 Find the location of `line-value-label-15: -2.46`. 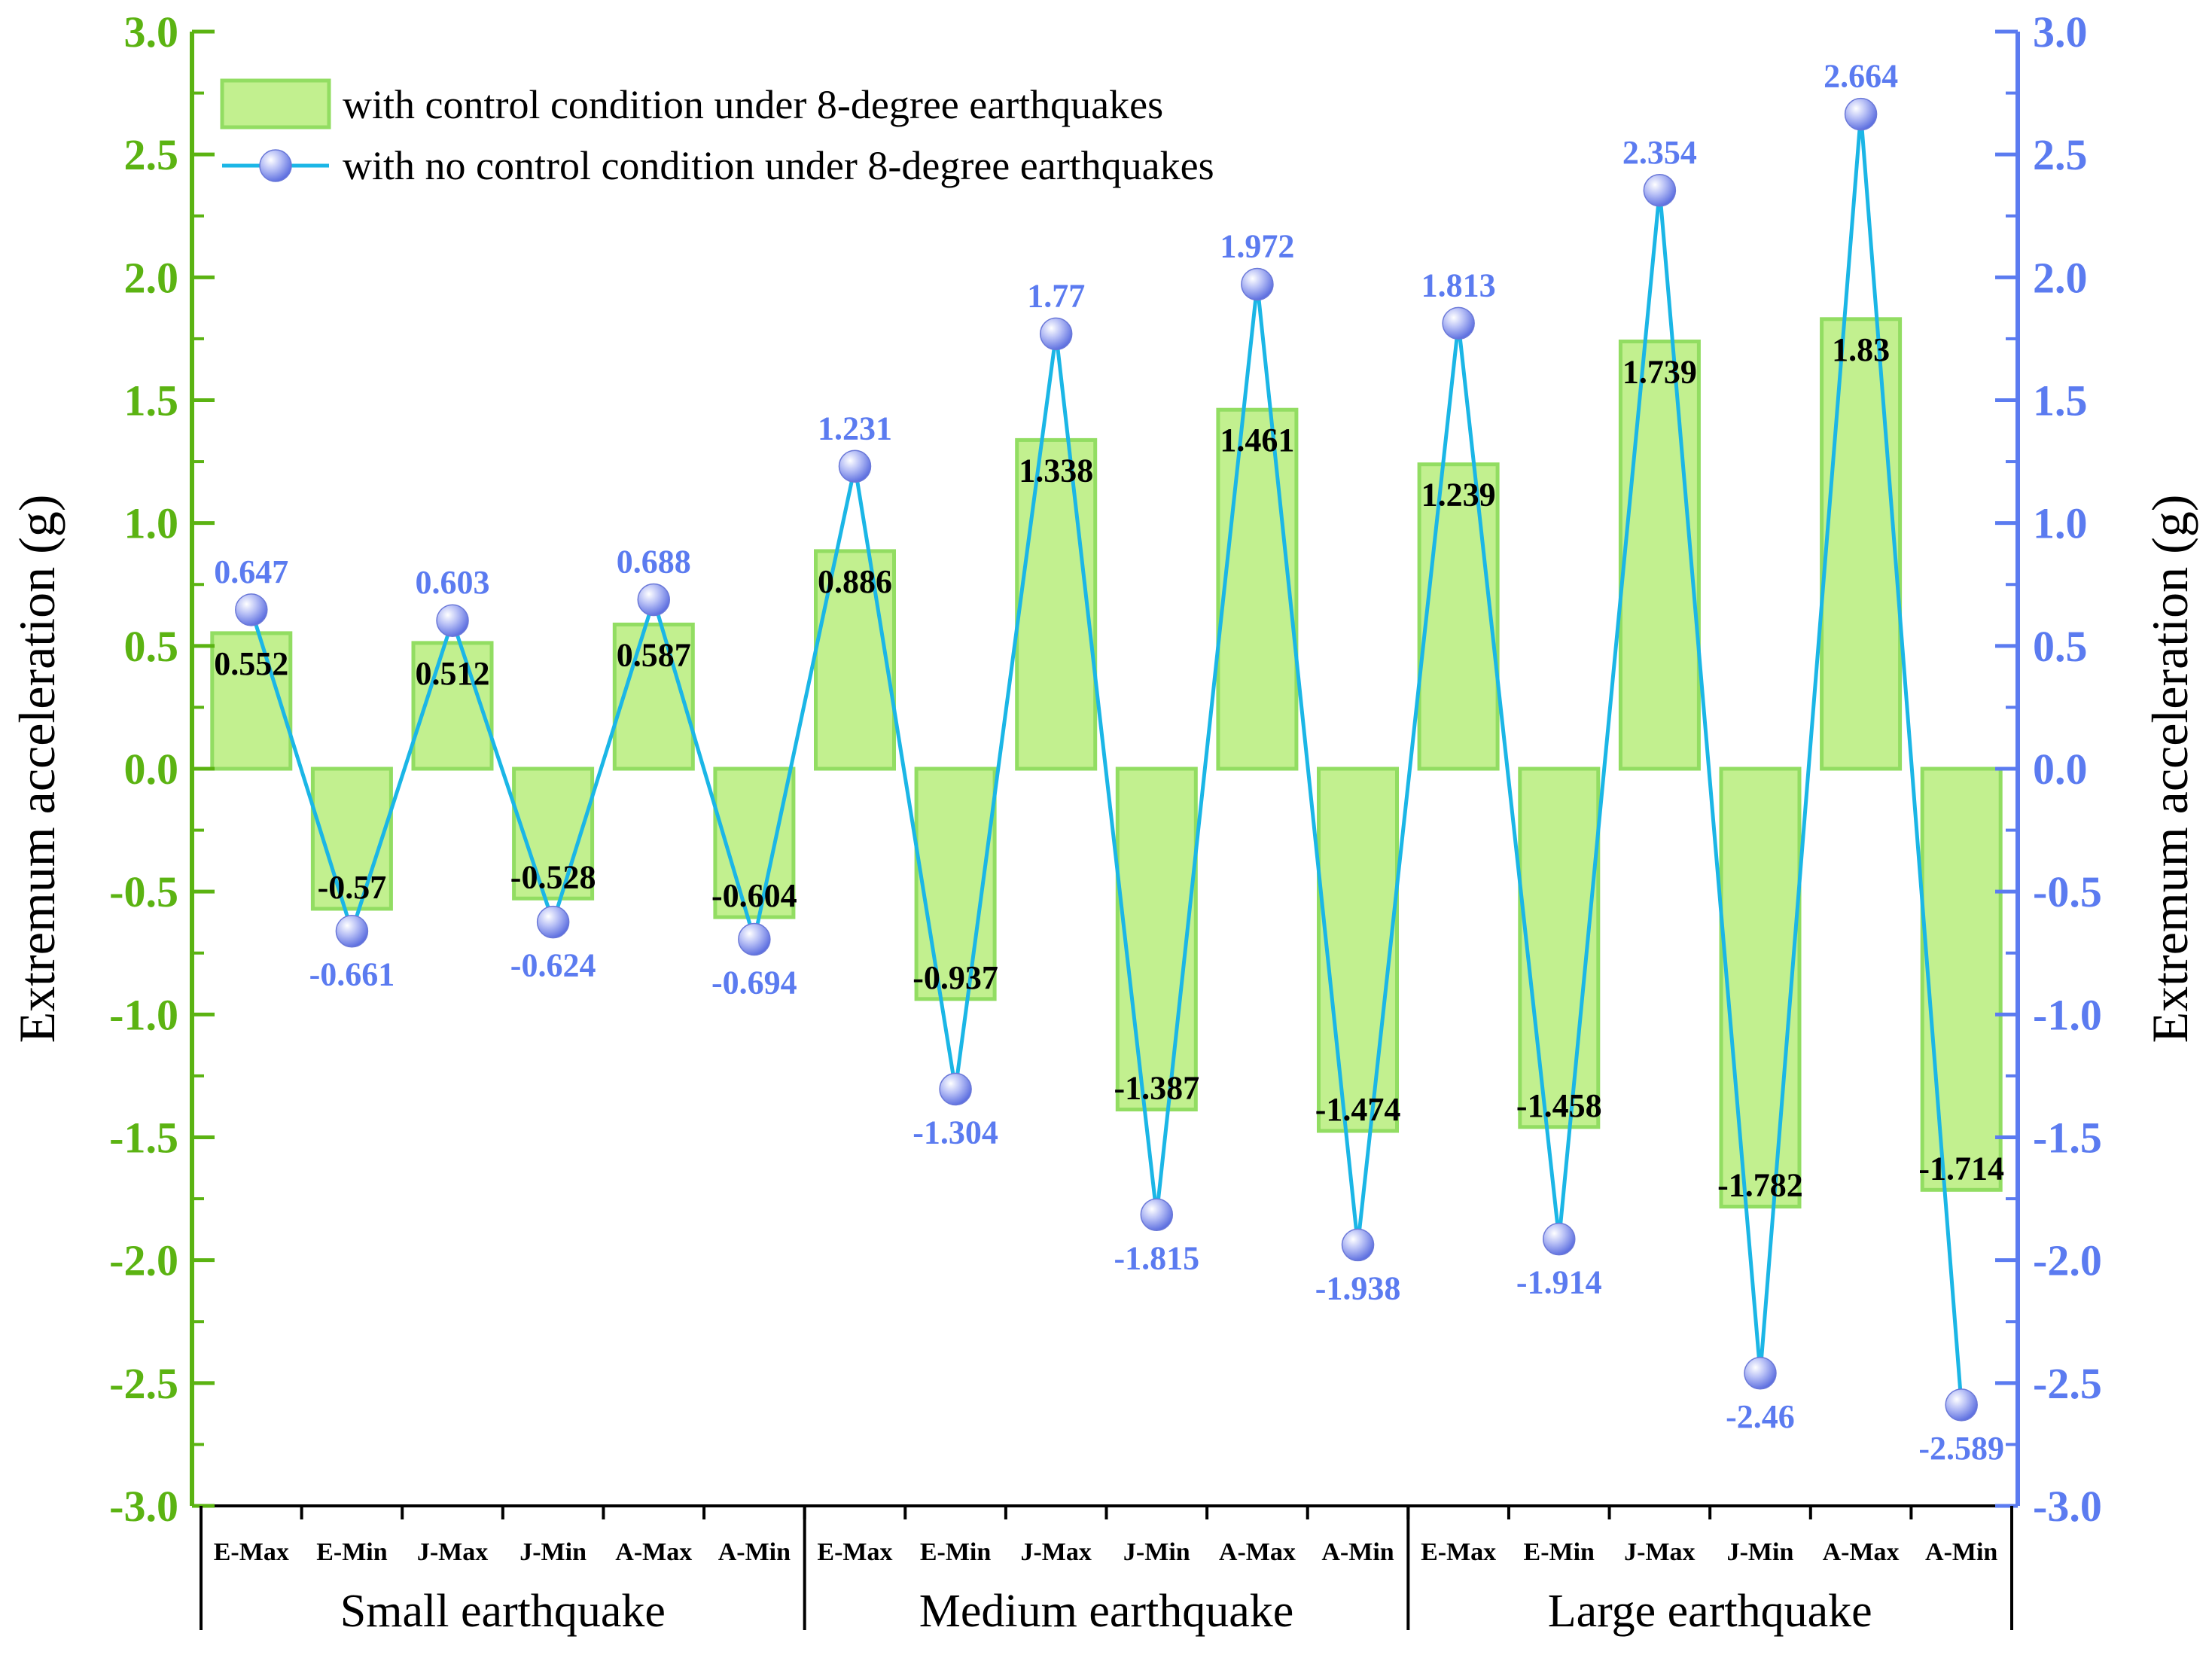

line-value-label-15: -2.46 is located at coordinates (1761, 1416).